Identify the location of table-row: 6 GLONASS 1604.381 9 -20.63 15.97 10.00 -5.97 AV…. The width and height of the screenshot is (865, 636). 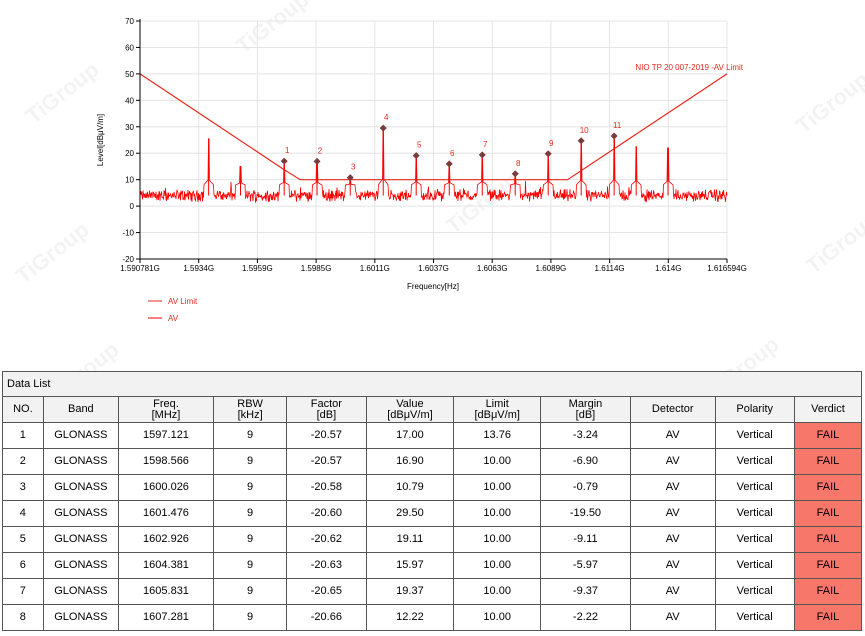
(432, 565).